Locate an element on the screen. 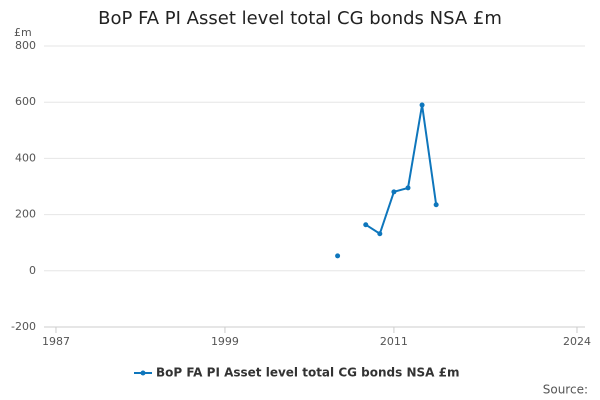  y-axis-label: £m is located at coordinates (23, 32).